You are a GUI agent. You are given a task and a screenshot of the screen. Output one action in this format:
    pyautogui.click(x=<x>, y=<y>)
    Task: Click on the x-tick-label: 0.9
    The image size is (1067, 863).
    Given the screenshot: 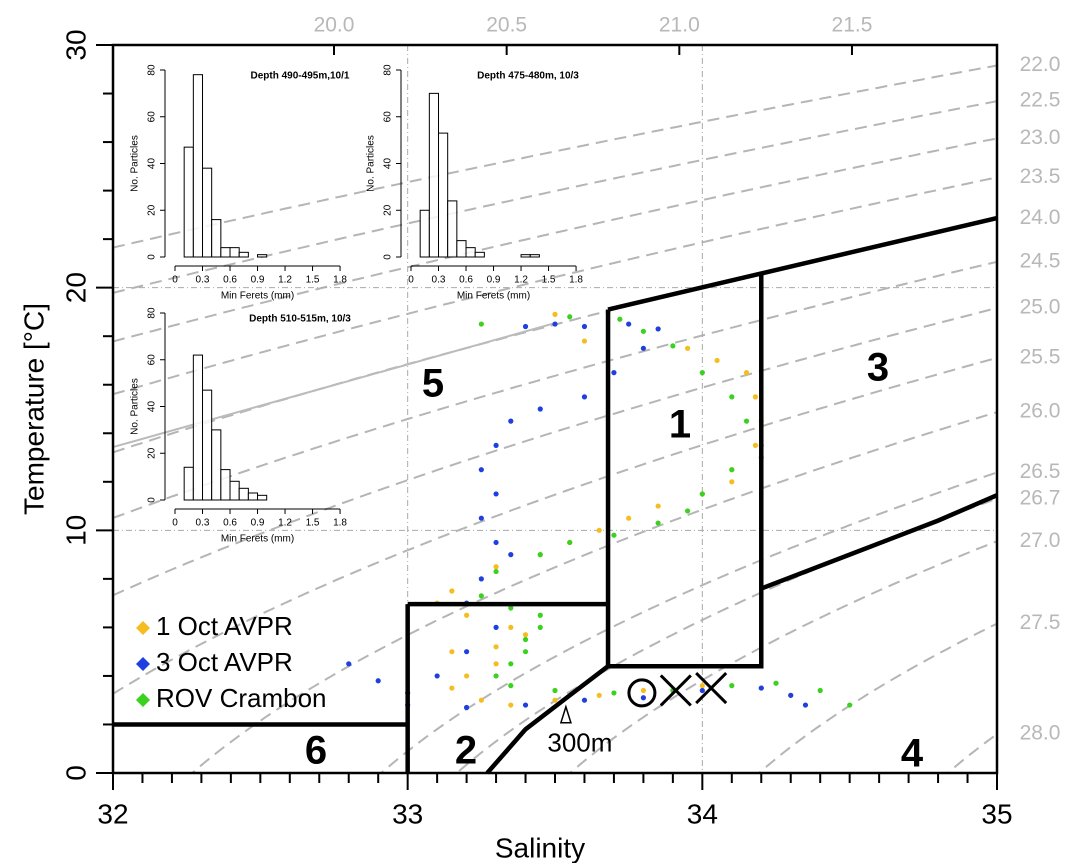 What is the action you would take?
    pyautogui.click(x=258, y=523)
    